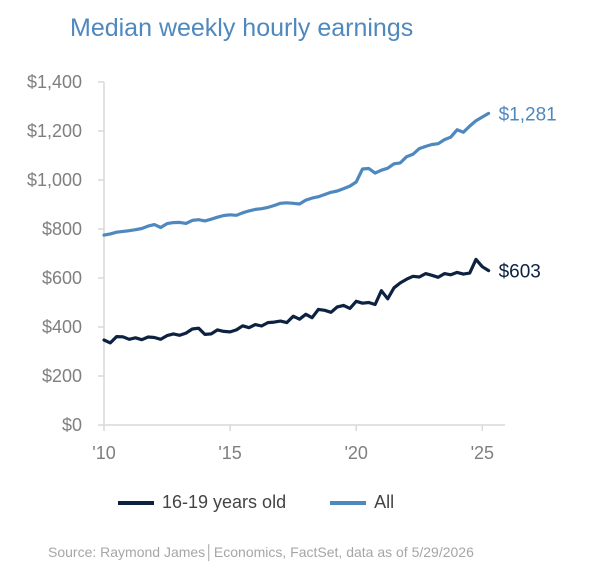 This screenshot has width=600, height=576. I want to click on legend: 16-19 years old All, so click(278, 502).